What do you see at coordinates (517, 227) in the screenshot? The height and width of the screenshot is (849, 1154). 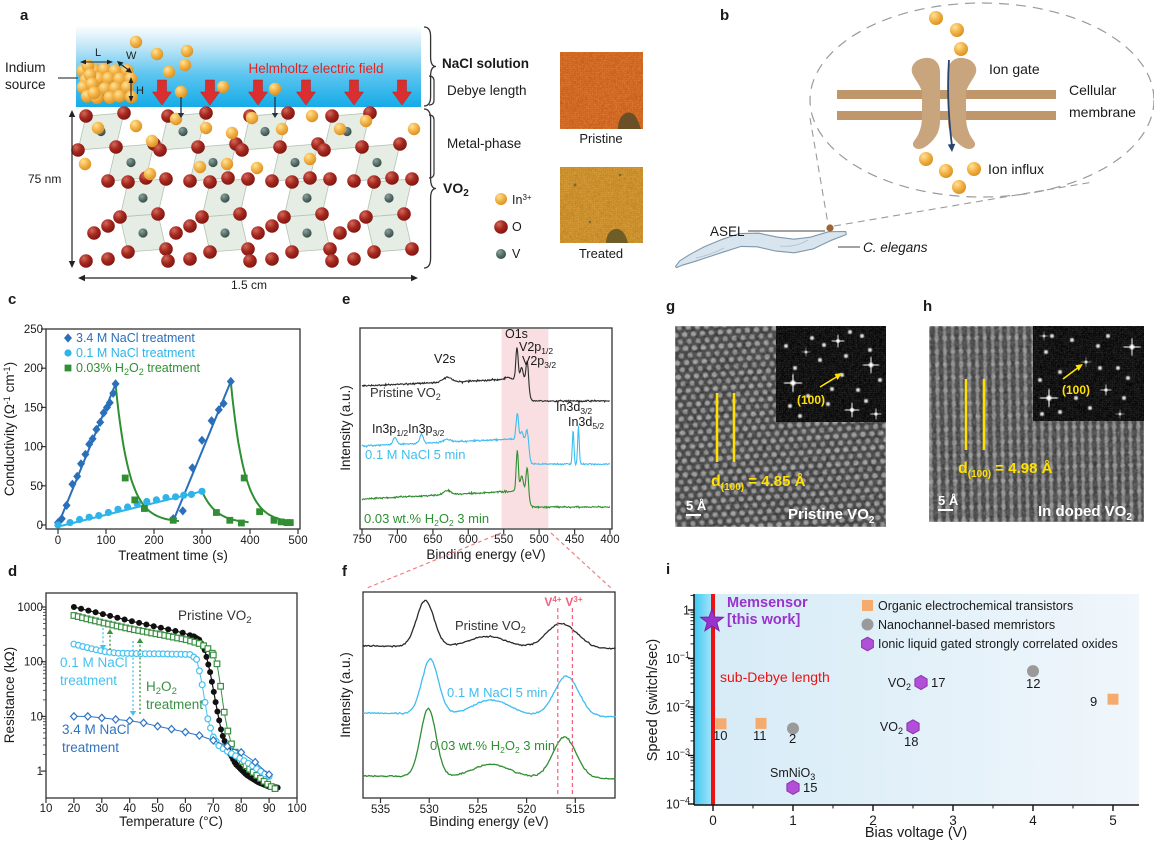 I see `svg-text: O` at bounding box center [517, 227].